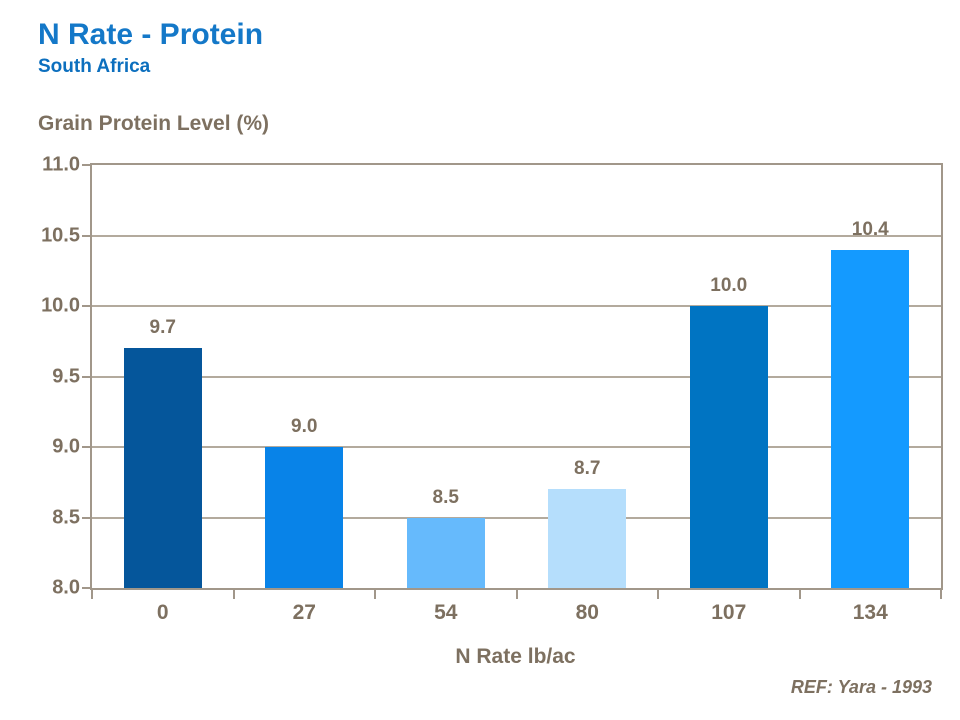 This screenshot has width=960, height=720. I want to click on x-tick-label: 54, so click(446, 612).